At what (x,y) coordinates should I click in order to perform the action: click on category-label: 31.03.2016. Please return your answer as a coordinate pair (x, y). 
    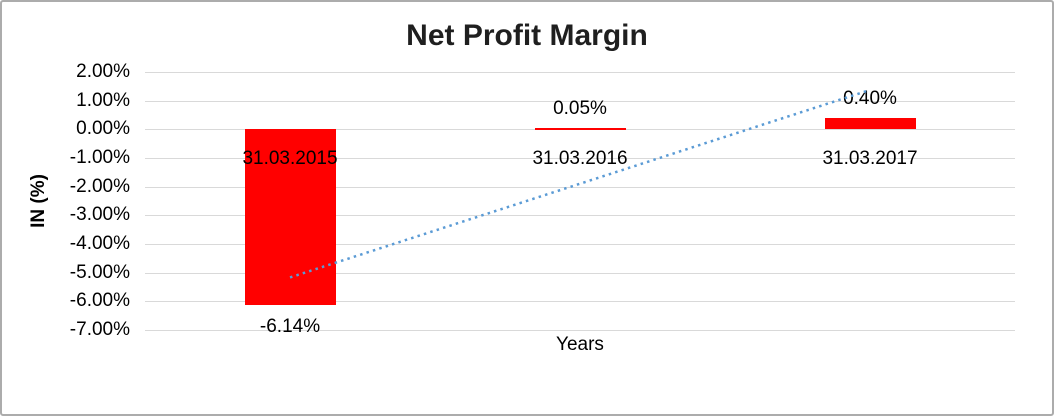
    Looking at the image, I should click on (580, 158).